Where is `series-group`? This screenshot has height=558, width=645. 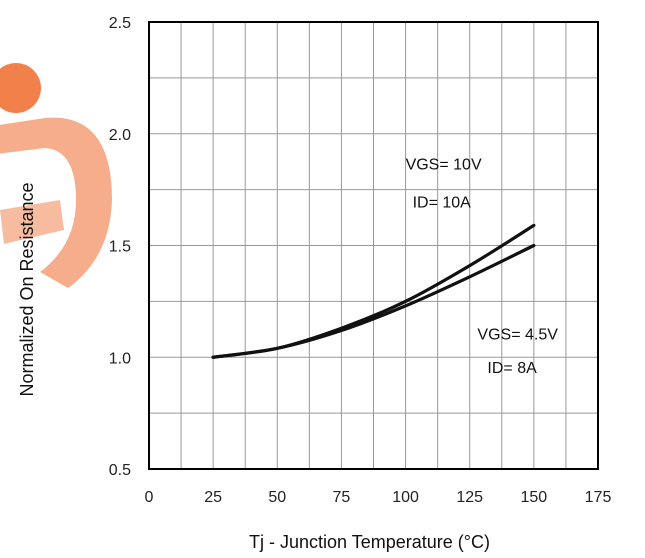
series-group is located at coordinates (373, 291).